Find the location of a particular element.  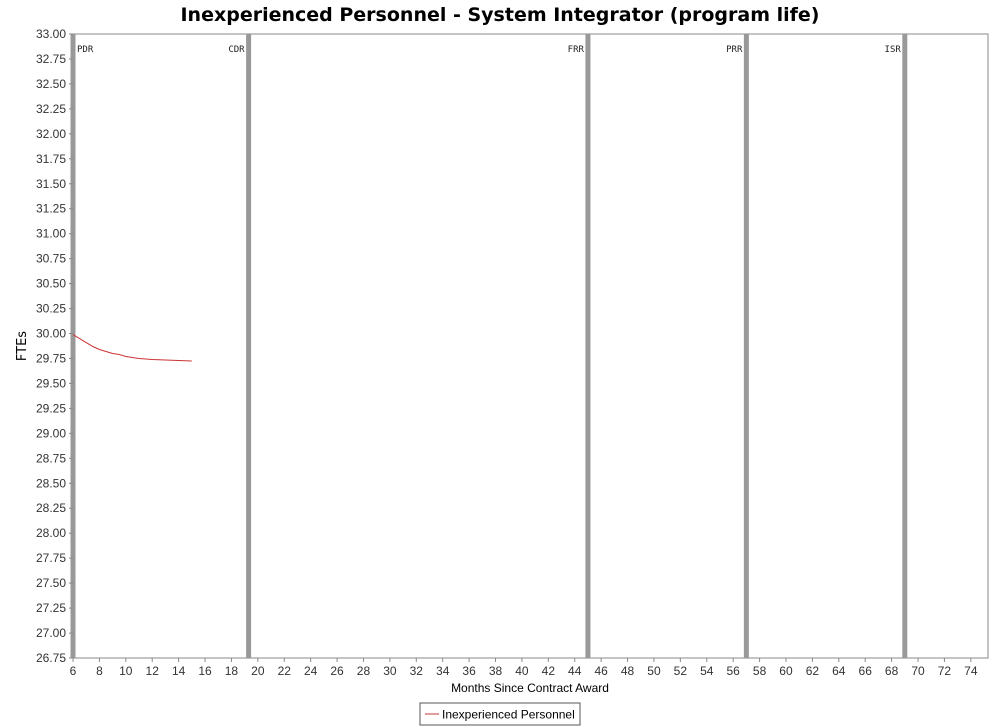

x-tick-label: 10 is located at coordinates (126, 671).